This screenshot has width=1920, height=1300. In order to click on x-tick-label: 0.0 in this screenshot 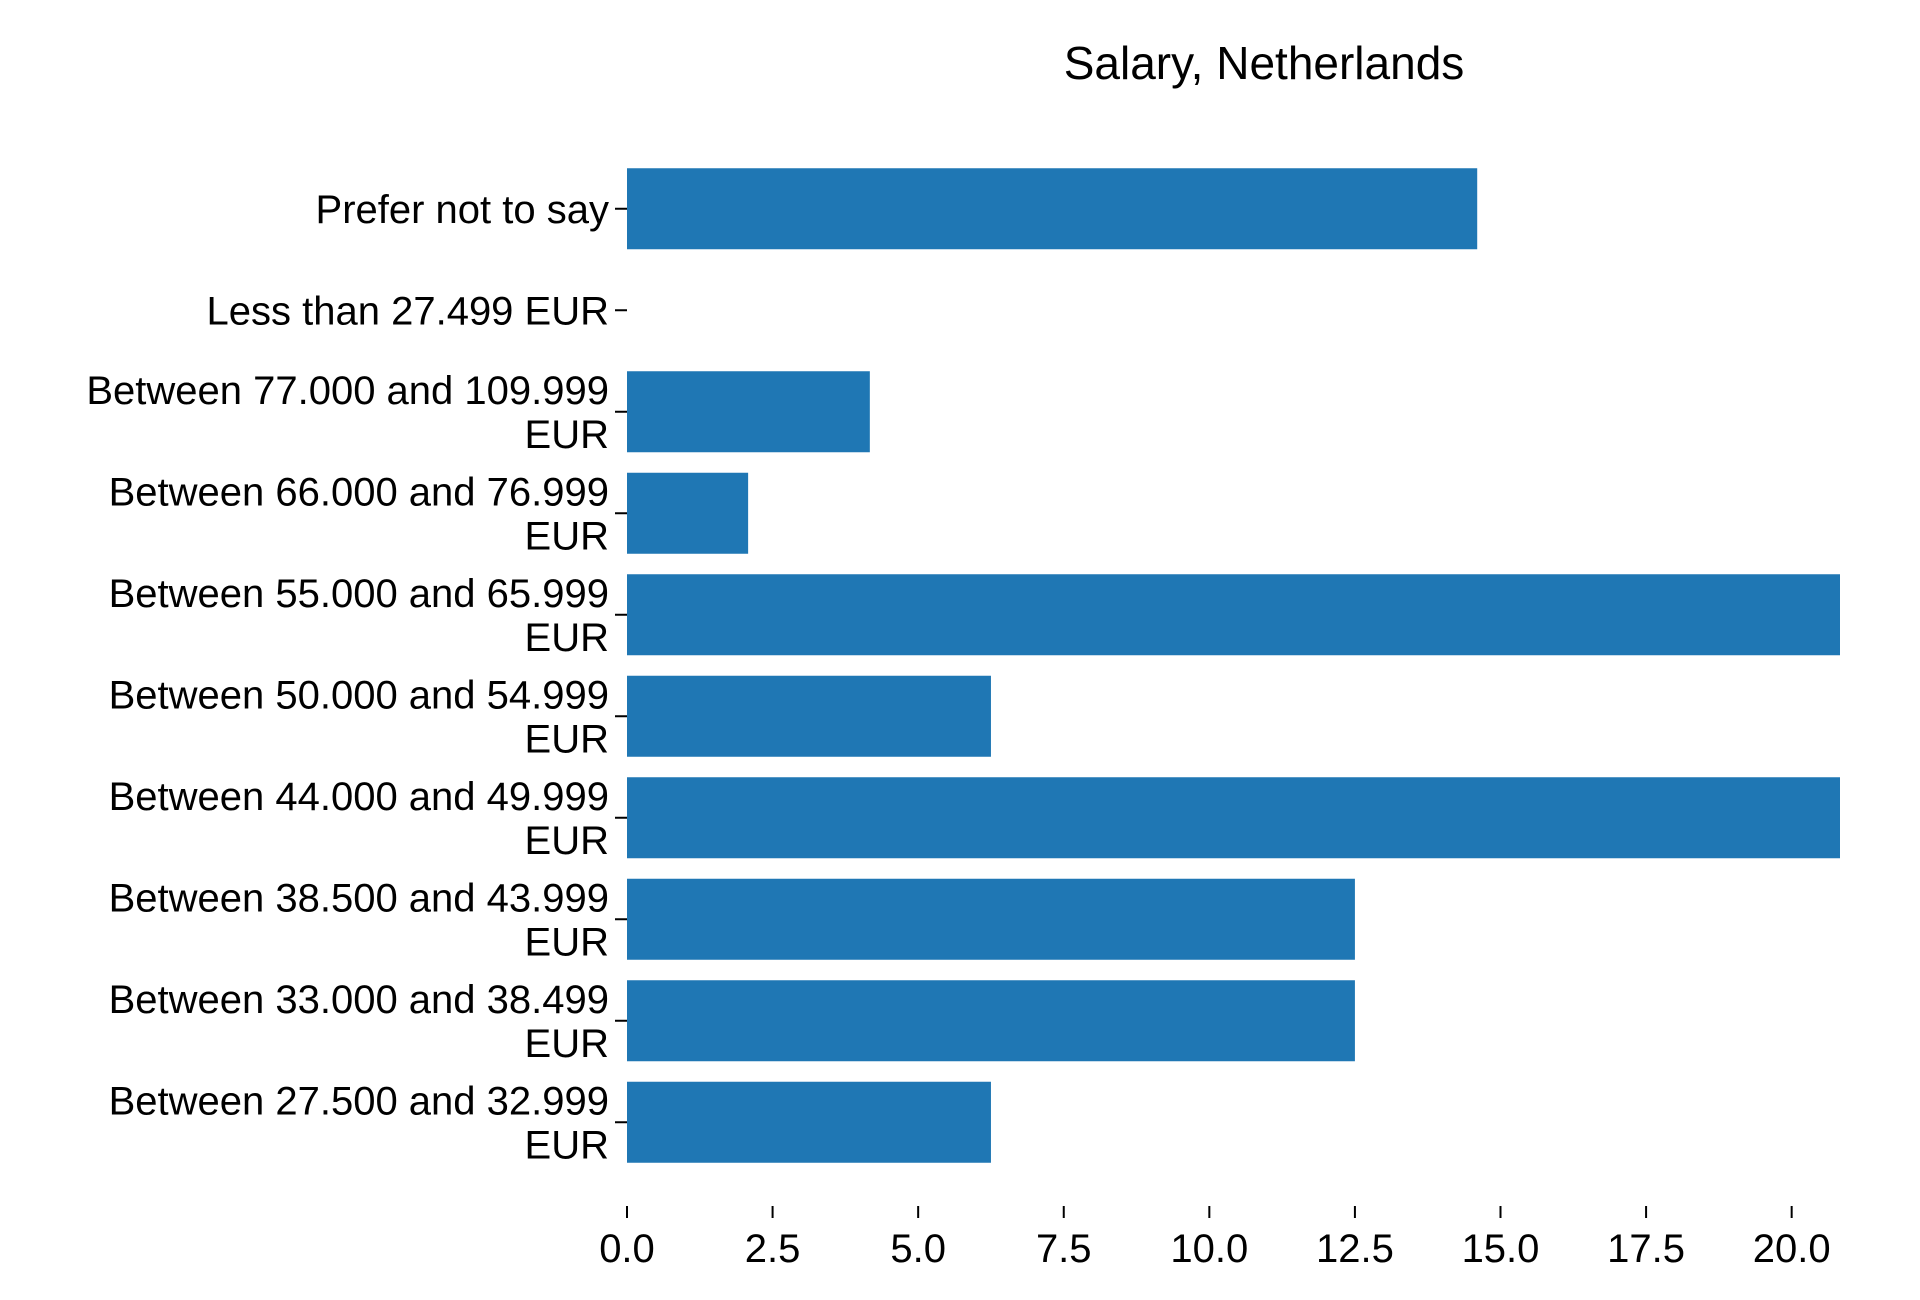, I will do `click(627, 1249)`.